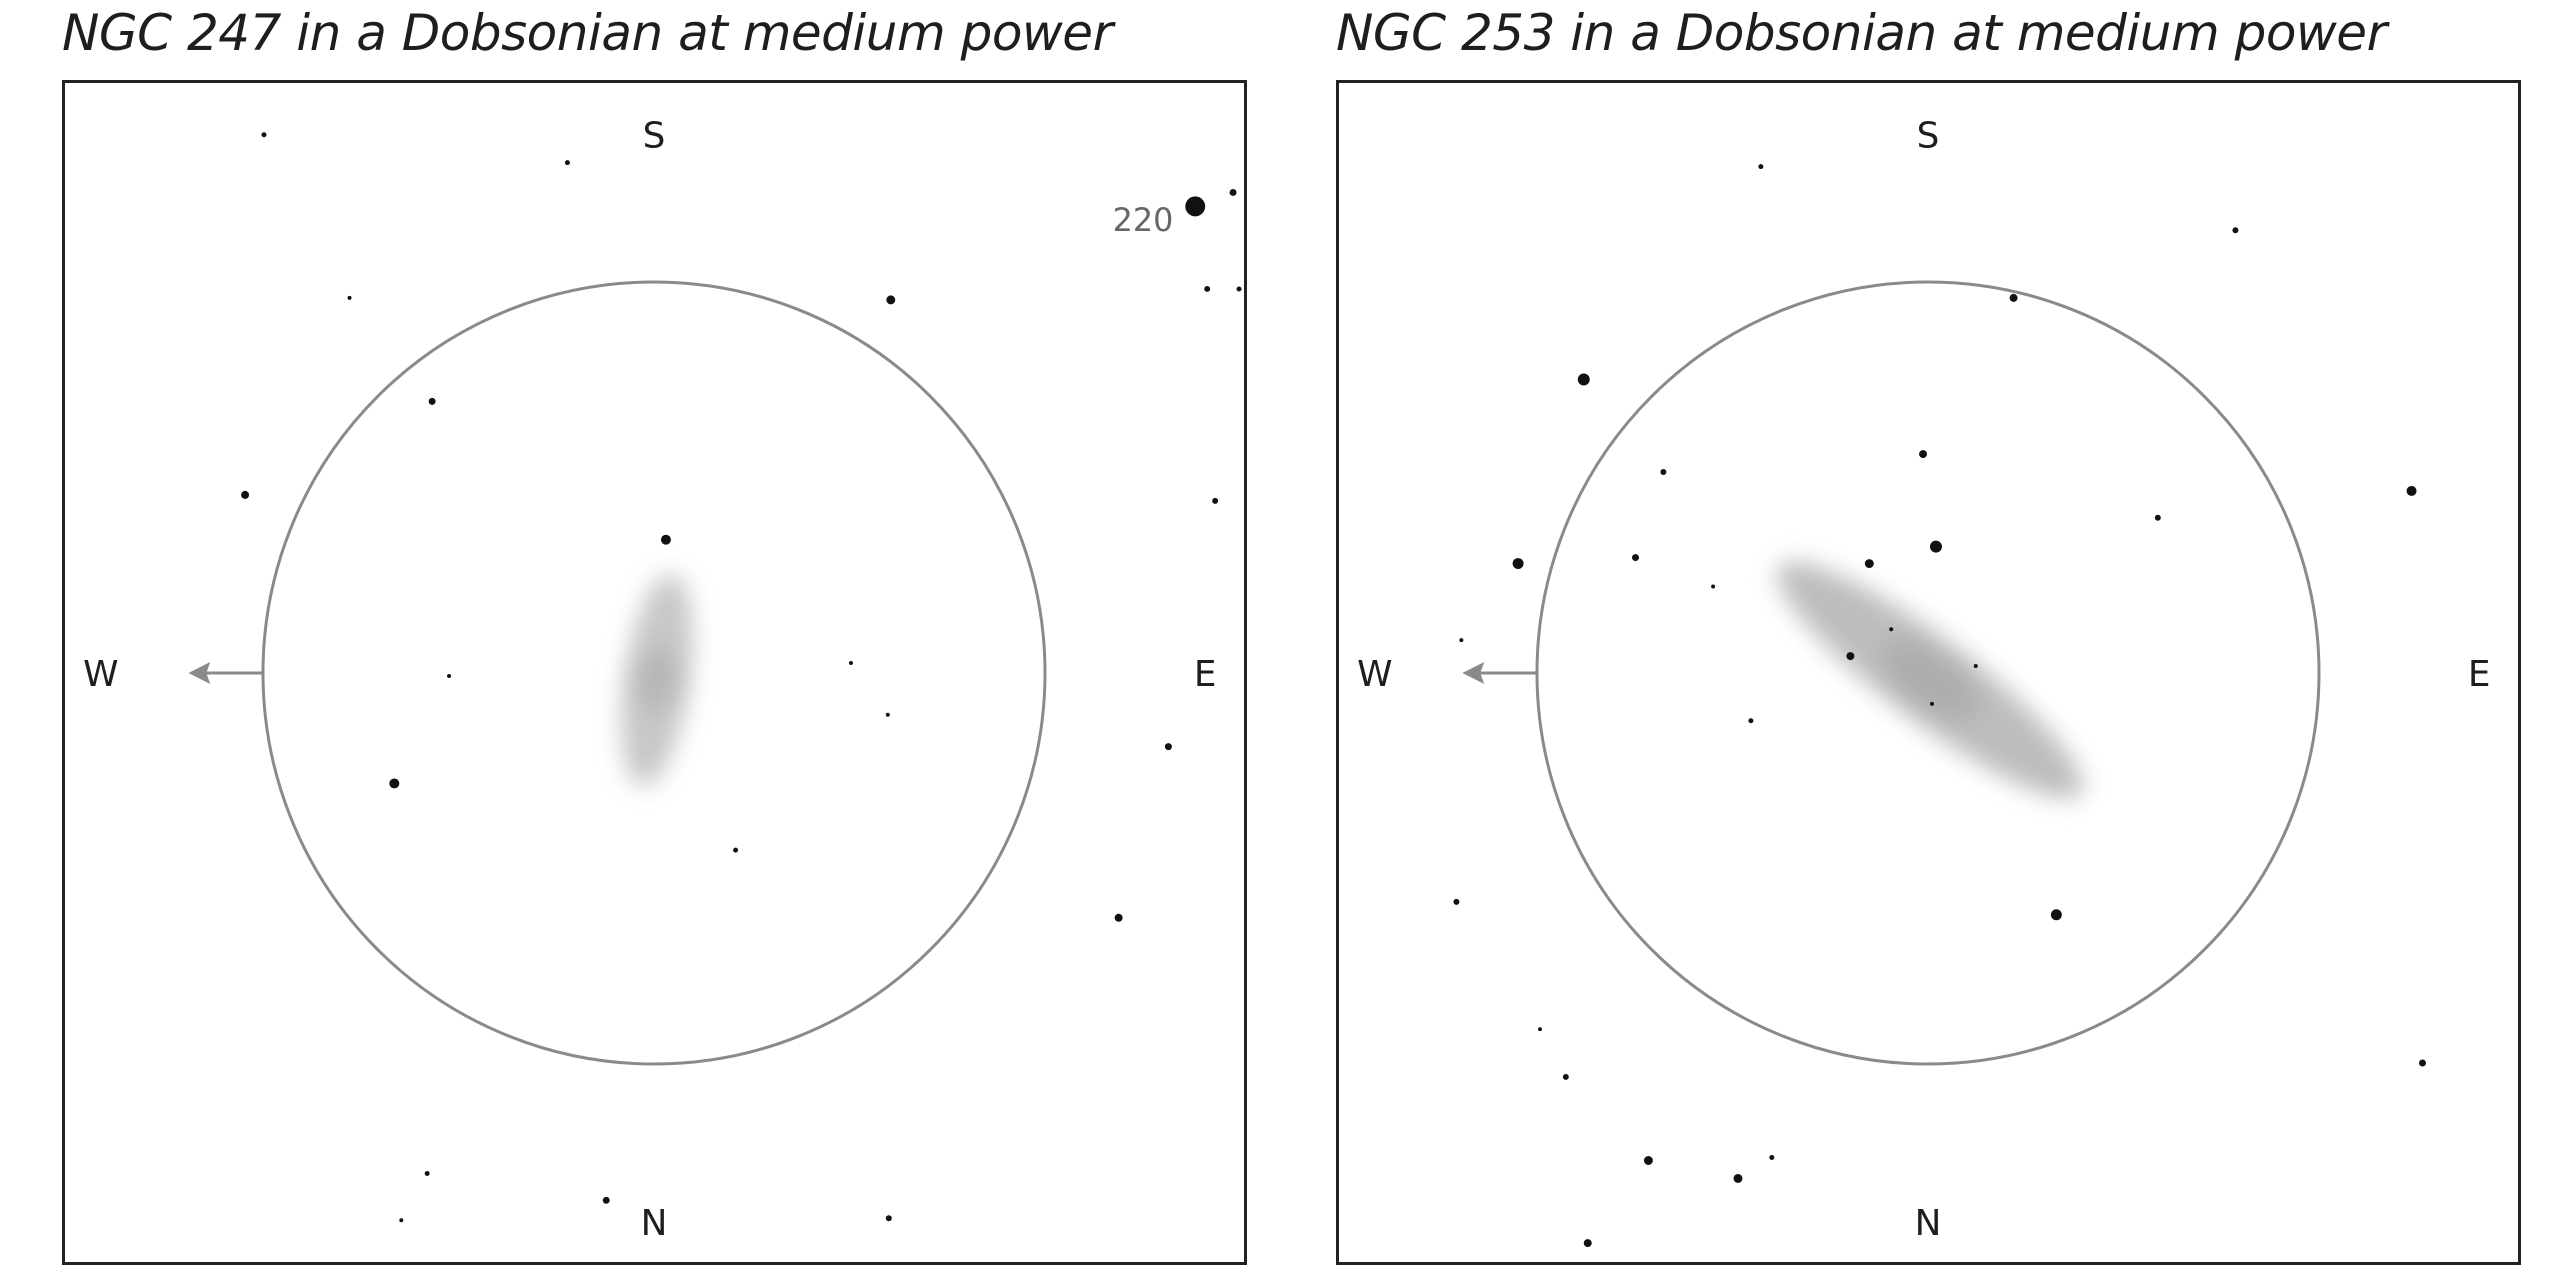 The height and width of the screenshot is (1272, 2560). What do you see at coordinates (1861, 33) in the screenshot?
I see `chart-title: NGC 253 in a Dobsonian at medium power` at bounding box center [1861, 33].